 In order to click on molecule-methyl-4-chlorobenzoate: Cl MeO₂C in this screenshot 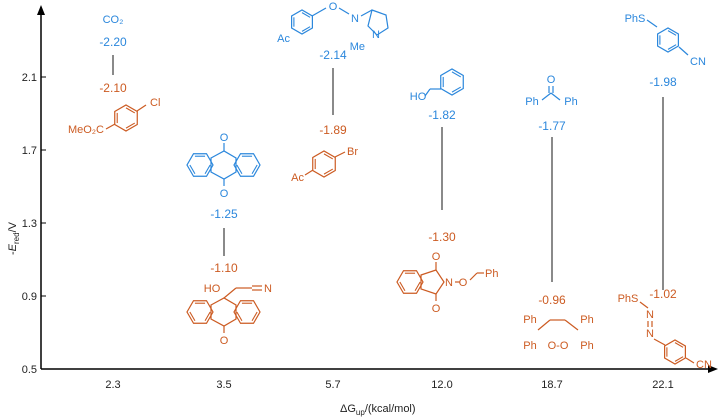, I will do `click(114, 116)`.